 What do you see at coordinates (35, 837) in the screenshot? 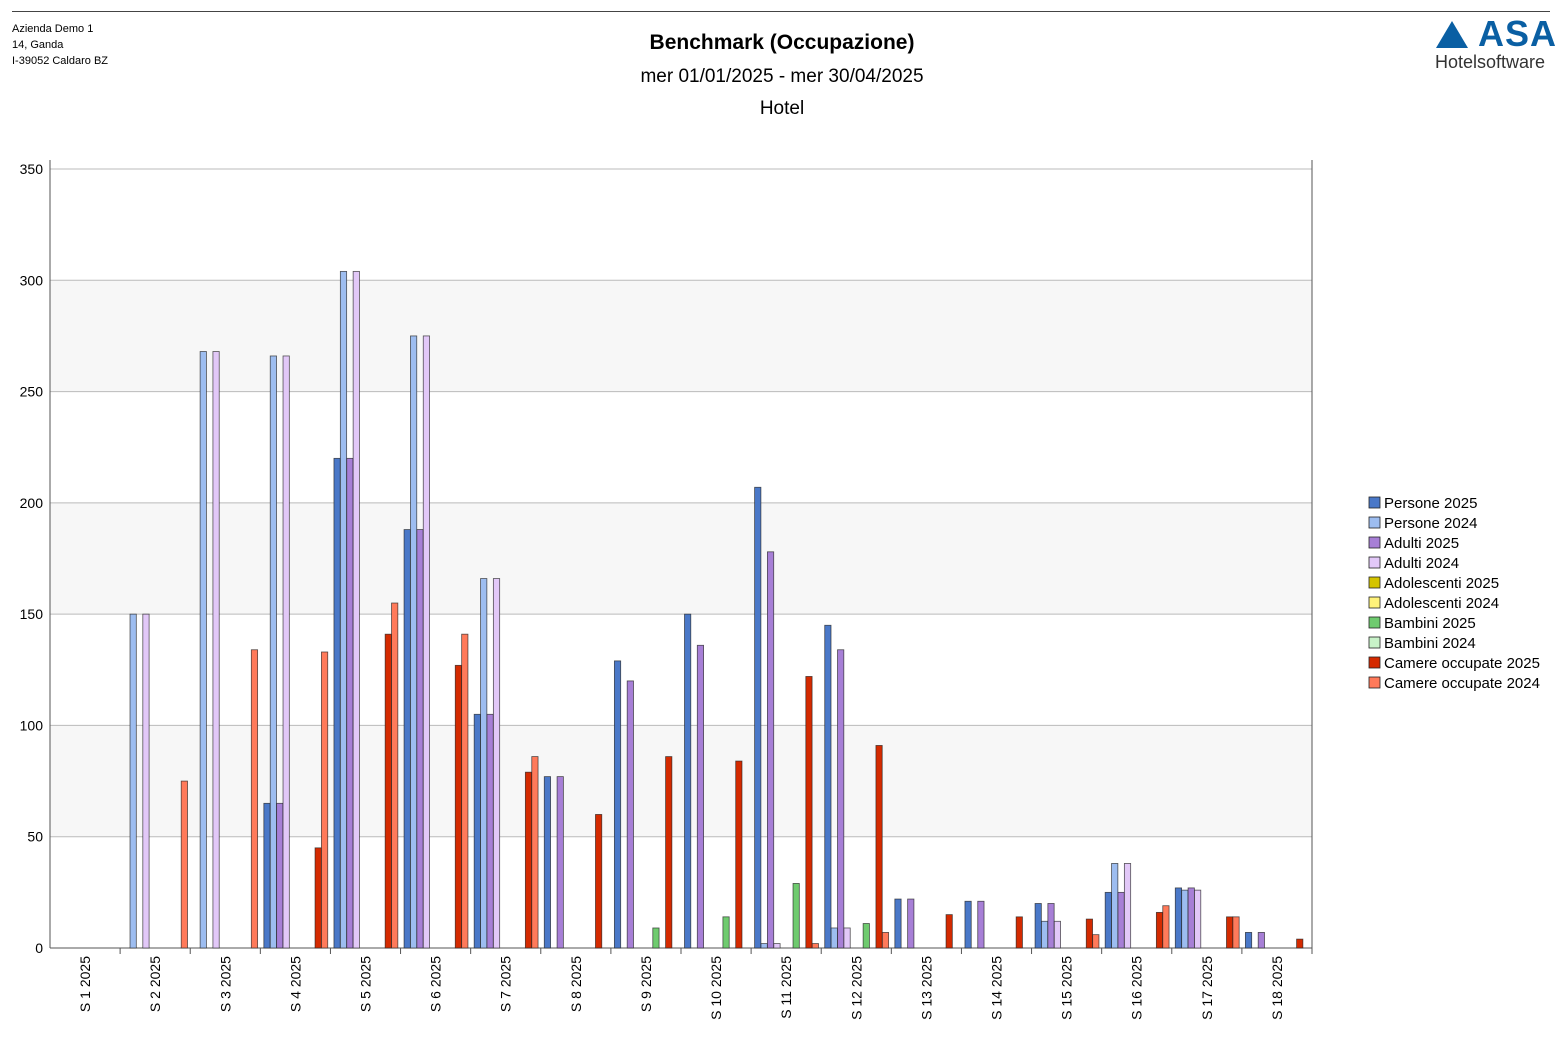
I see `y-tick-label: 50` at bounding box center [35, 837].